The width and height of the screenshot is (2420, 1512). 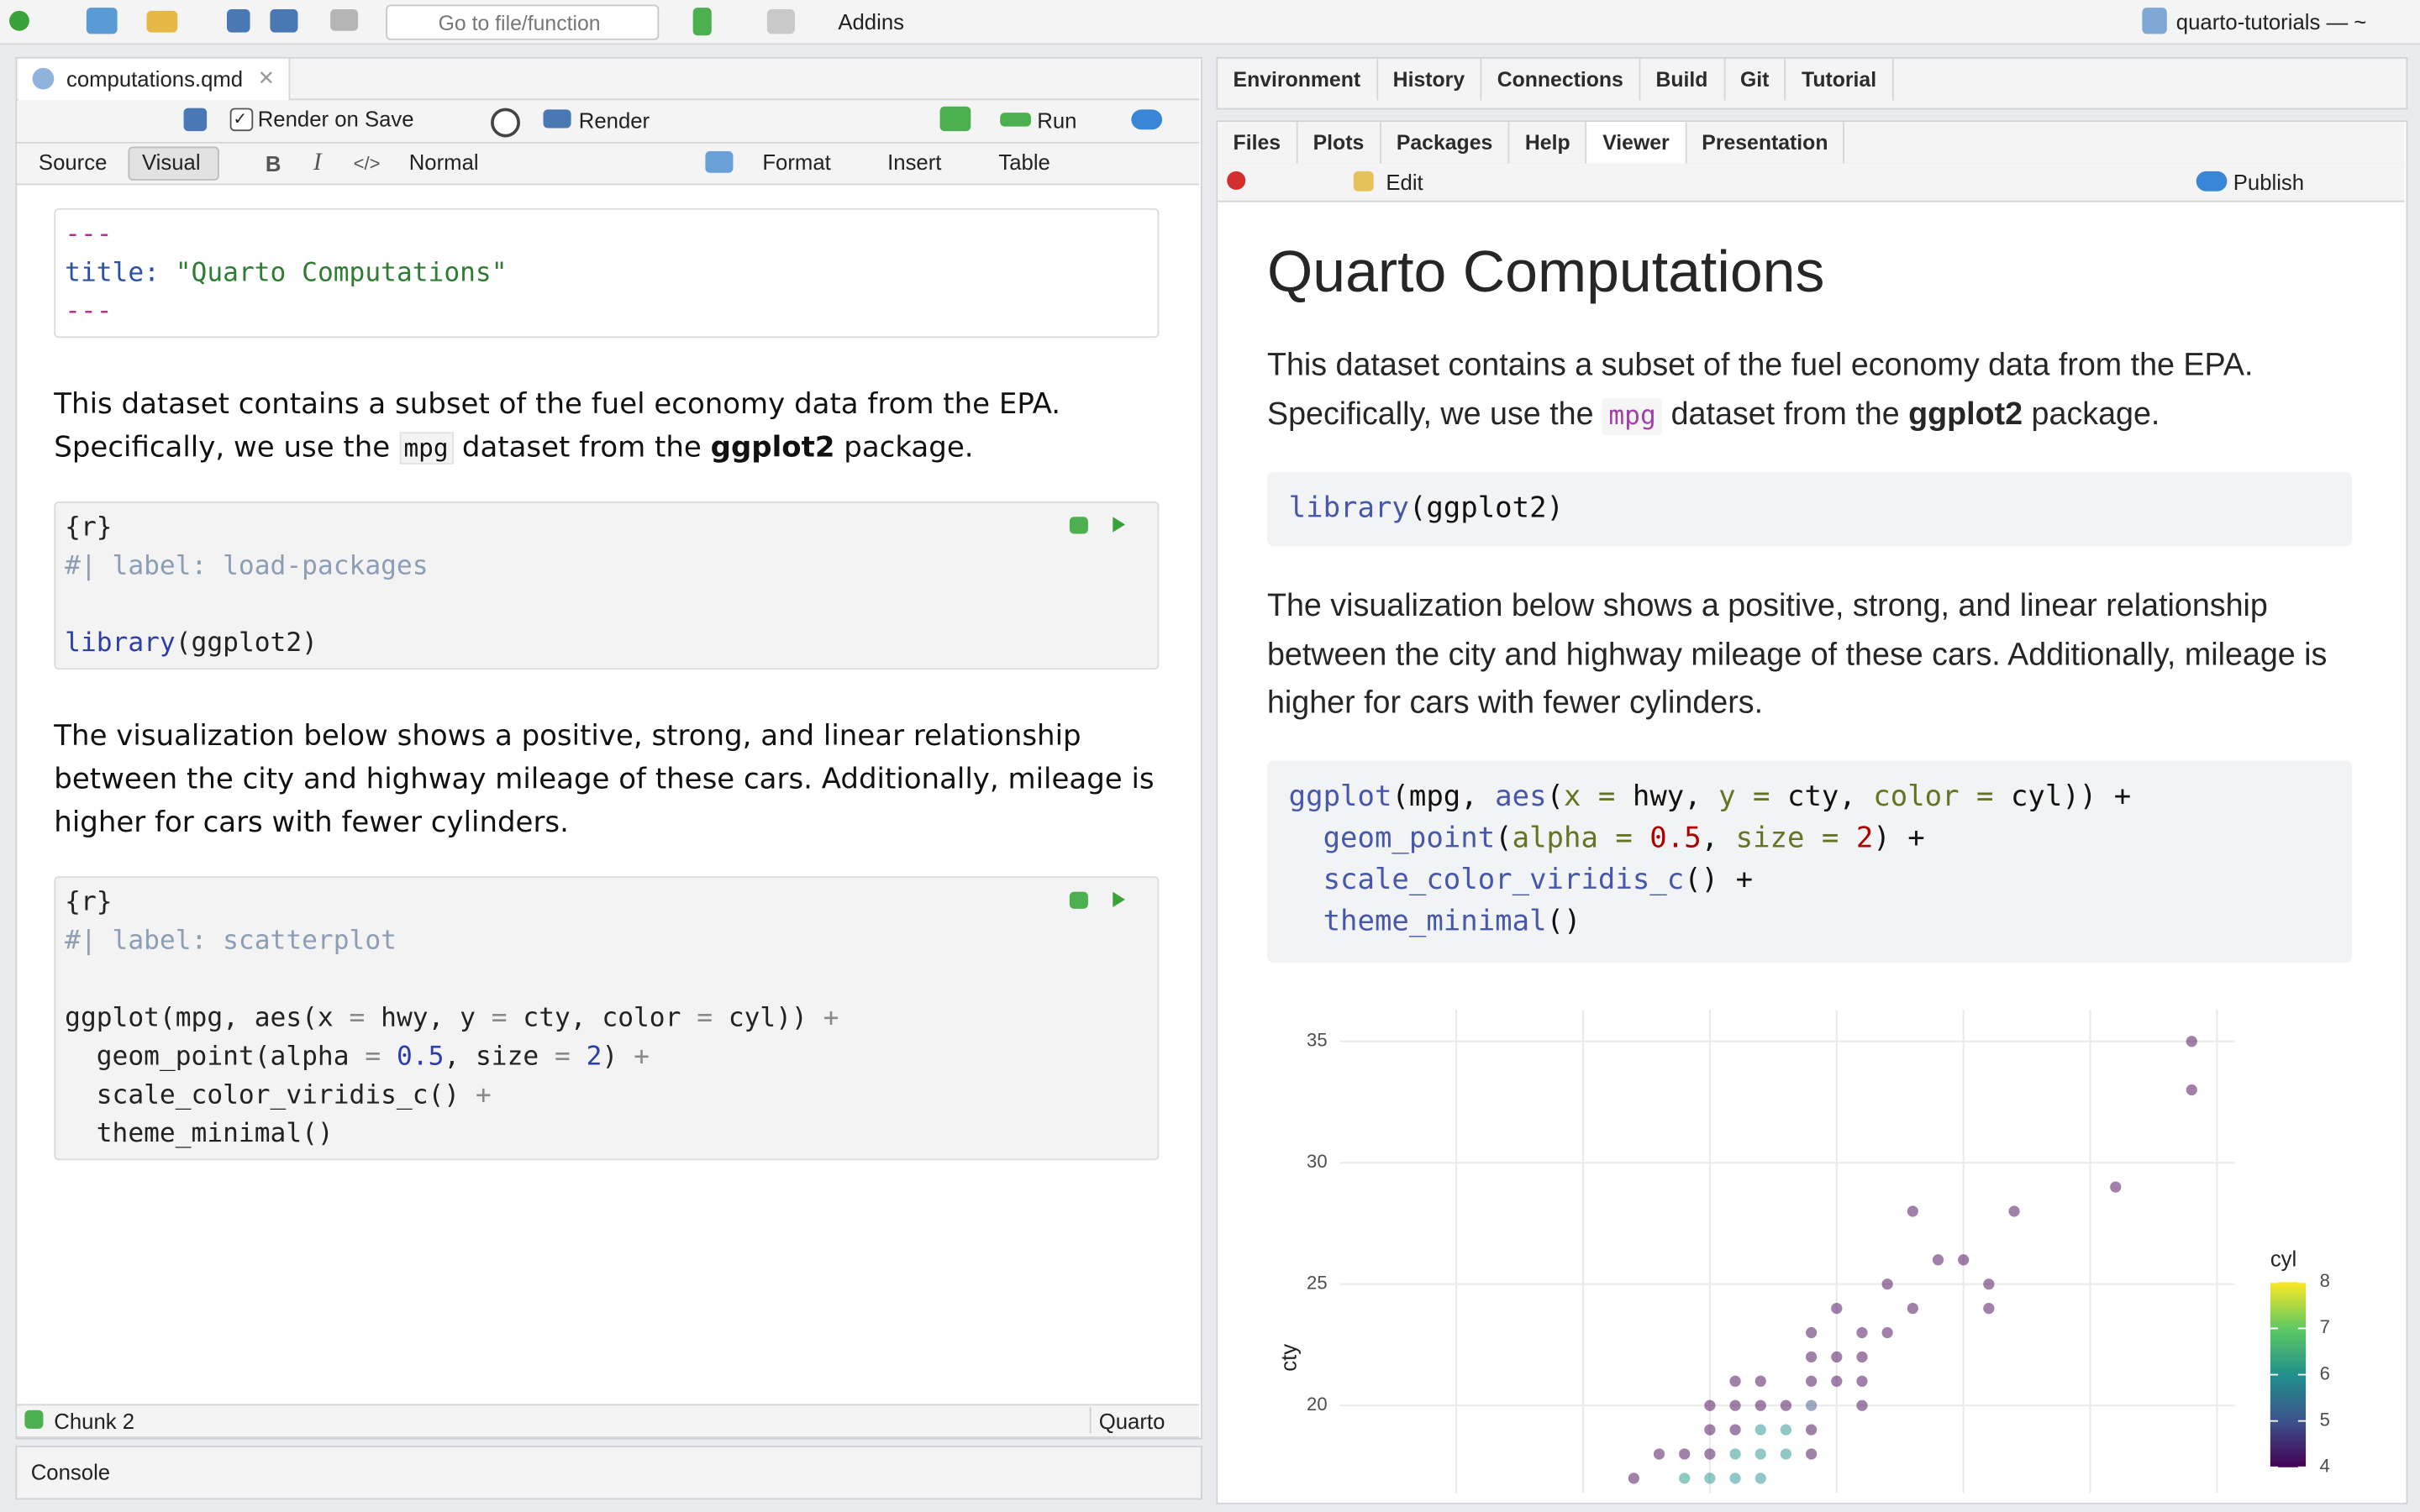 What do you see at coordinates (1548, 143) in the screenshot?
I see `tab: Help` at bounding box center [1548, 143].